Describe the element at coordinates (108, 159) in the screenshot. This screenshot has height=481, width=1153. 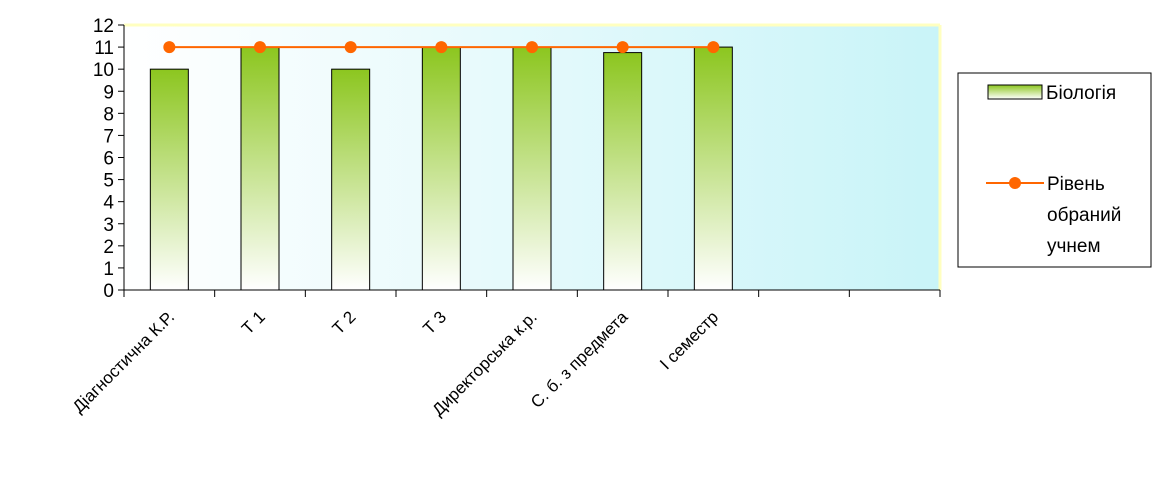
I see `y-tick-label: 6` at that location.